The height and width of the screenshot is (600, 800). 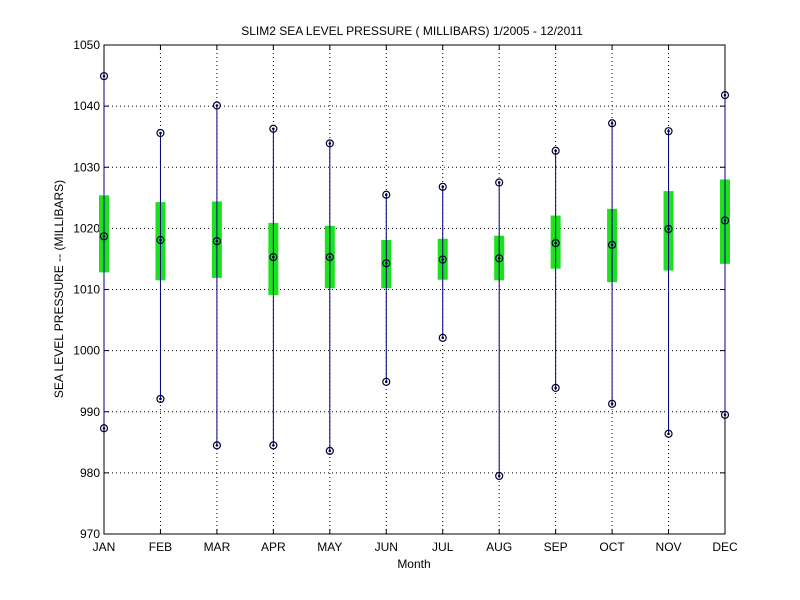 I want to click on x-tick-label: MAR, so click(x=217, y=547).